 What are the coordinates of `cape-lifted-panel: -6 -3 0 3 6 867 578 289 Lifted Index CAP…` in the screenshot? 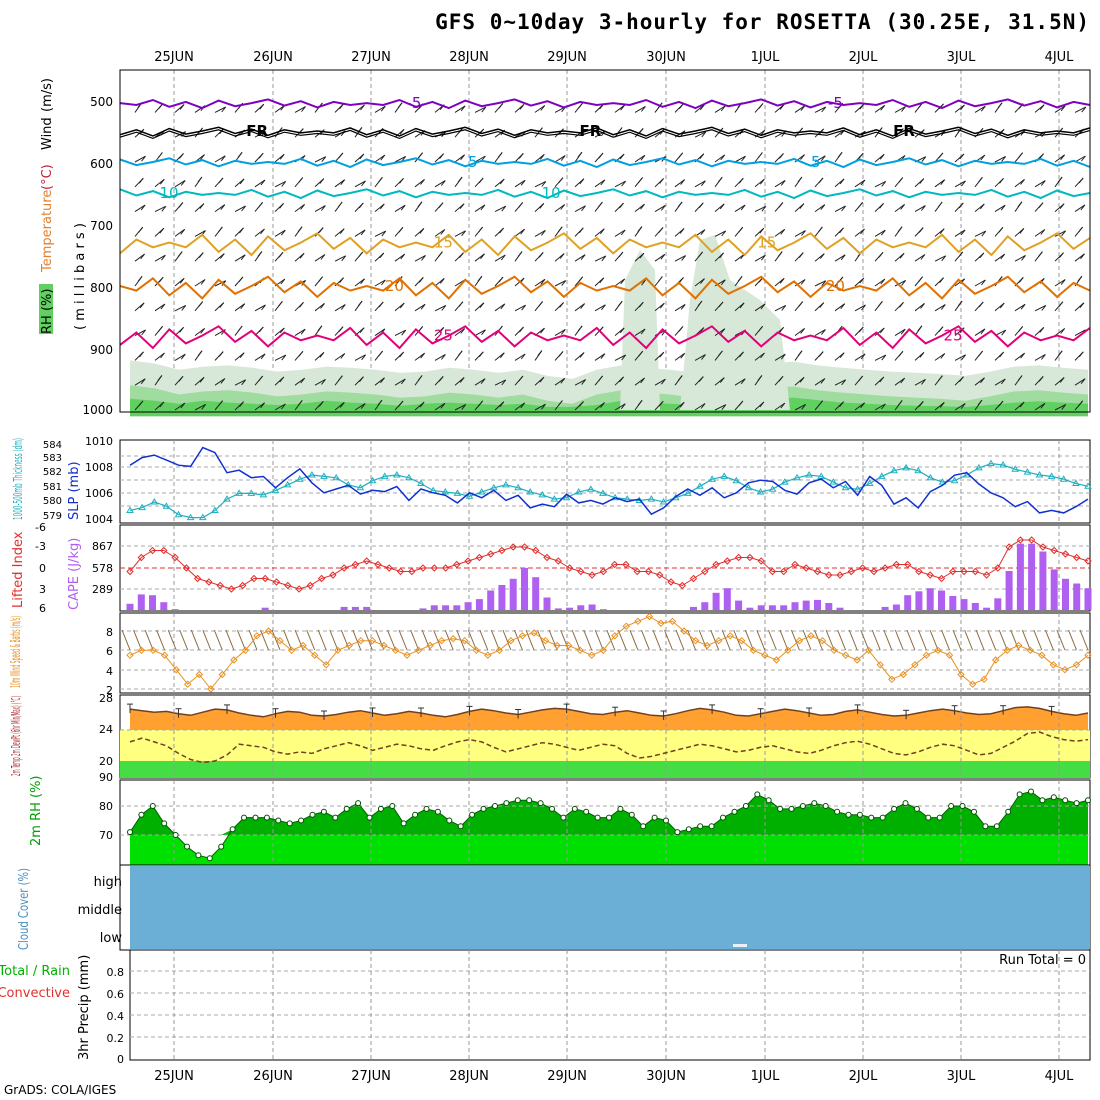 It's located at (551, 568).